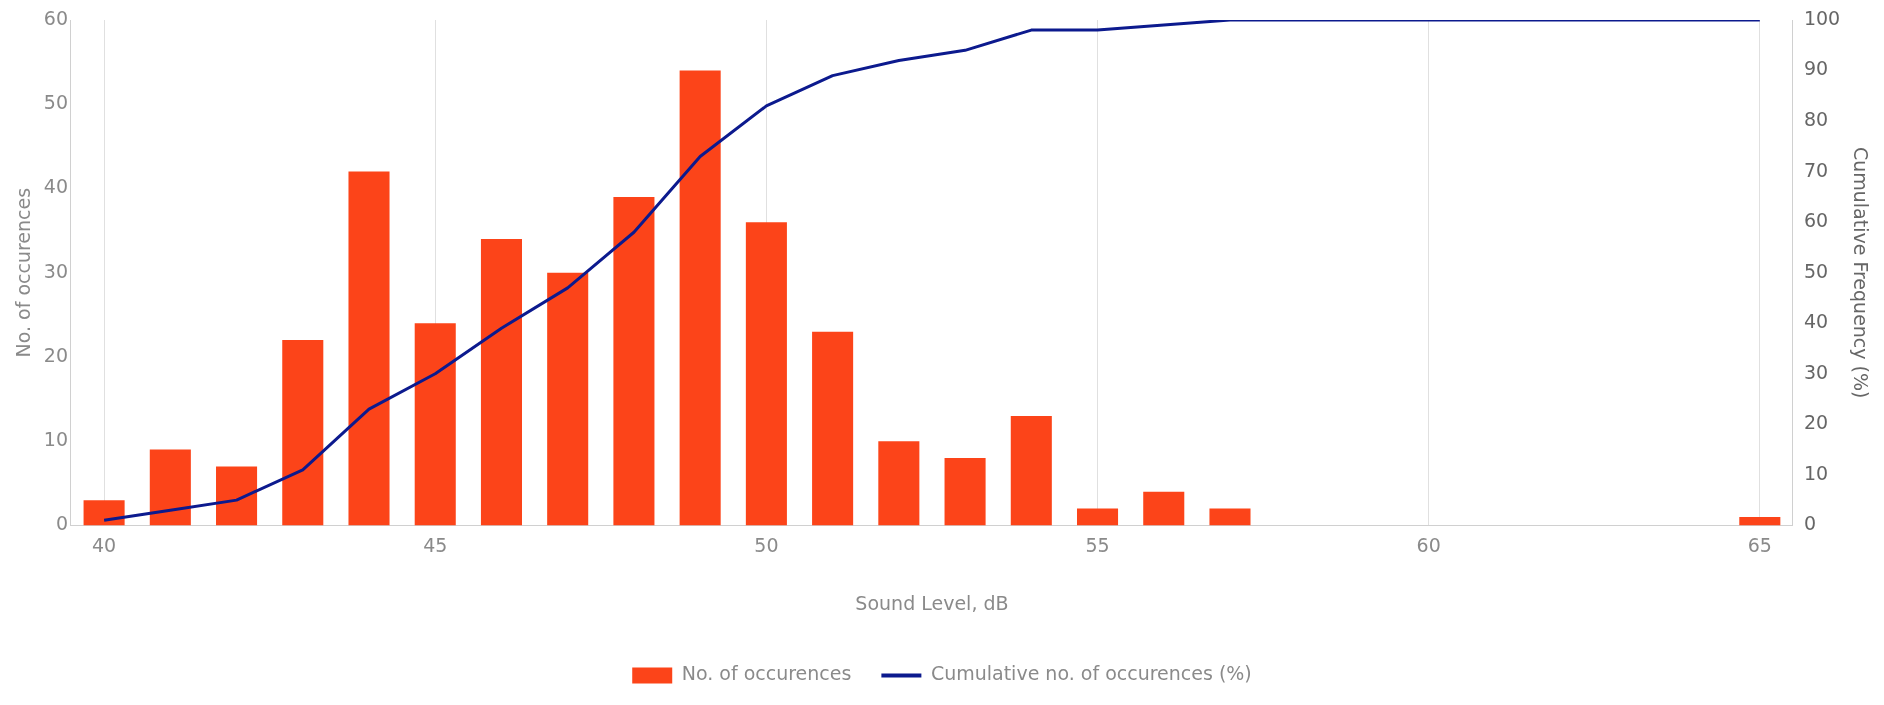 The width and height of the screenshot is (1884, 705). Describe the element at coordinates (1816, 321) in the screenshot. I see `y2-tick-label: 40` at that location.